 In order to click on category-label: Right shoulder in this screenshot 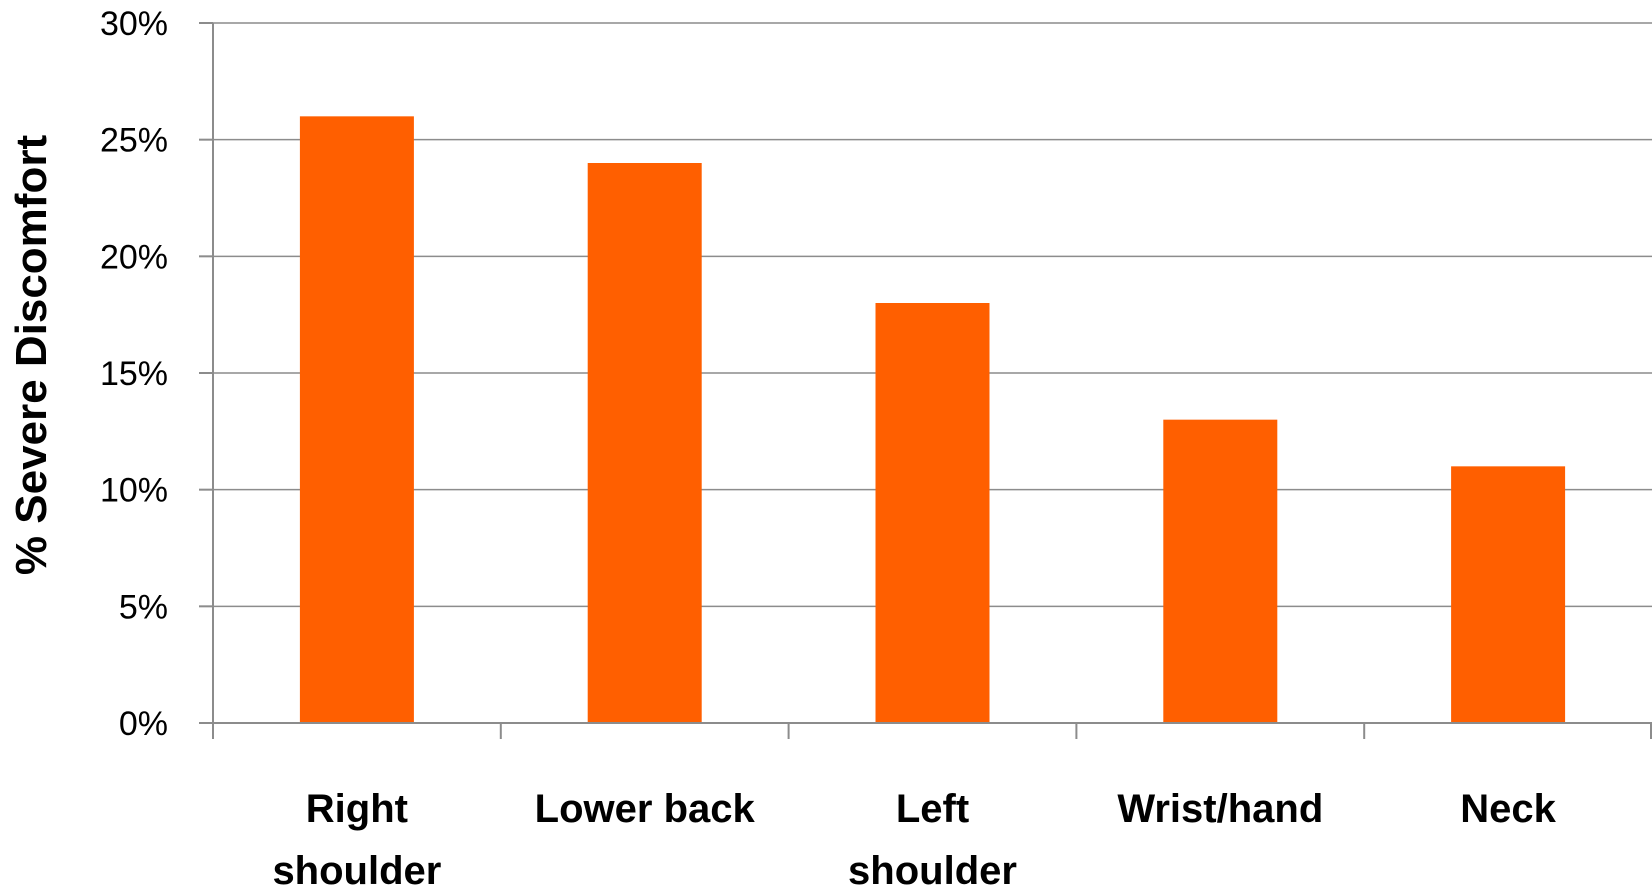, I will do `click(356, 840)`.